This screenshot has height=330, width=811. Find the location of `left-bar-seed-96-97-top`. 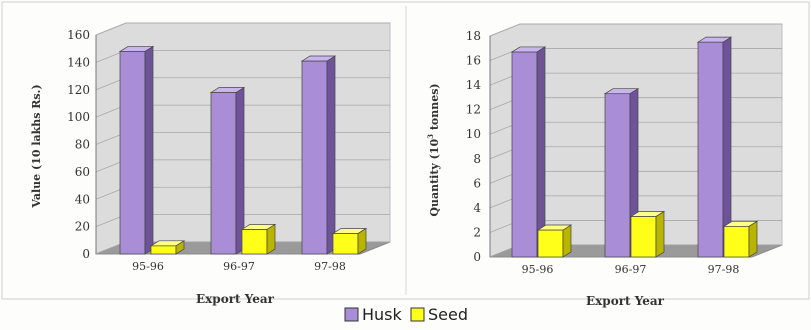

left-bar-seed-96-97-top is located at coordinates (258, 227).